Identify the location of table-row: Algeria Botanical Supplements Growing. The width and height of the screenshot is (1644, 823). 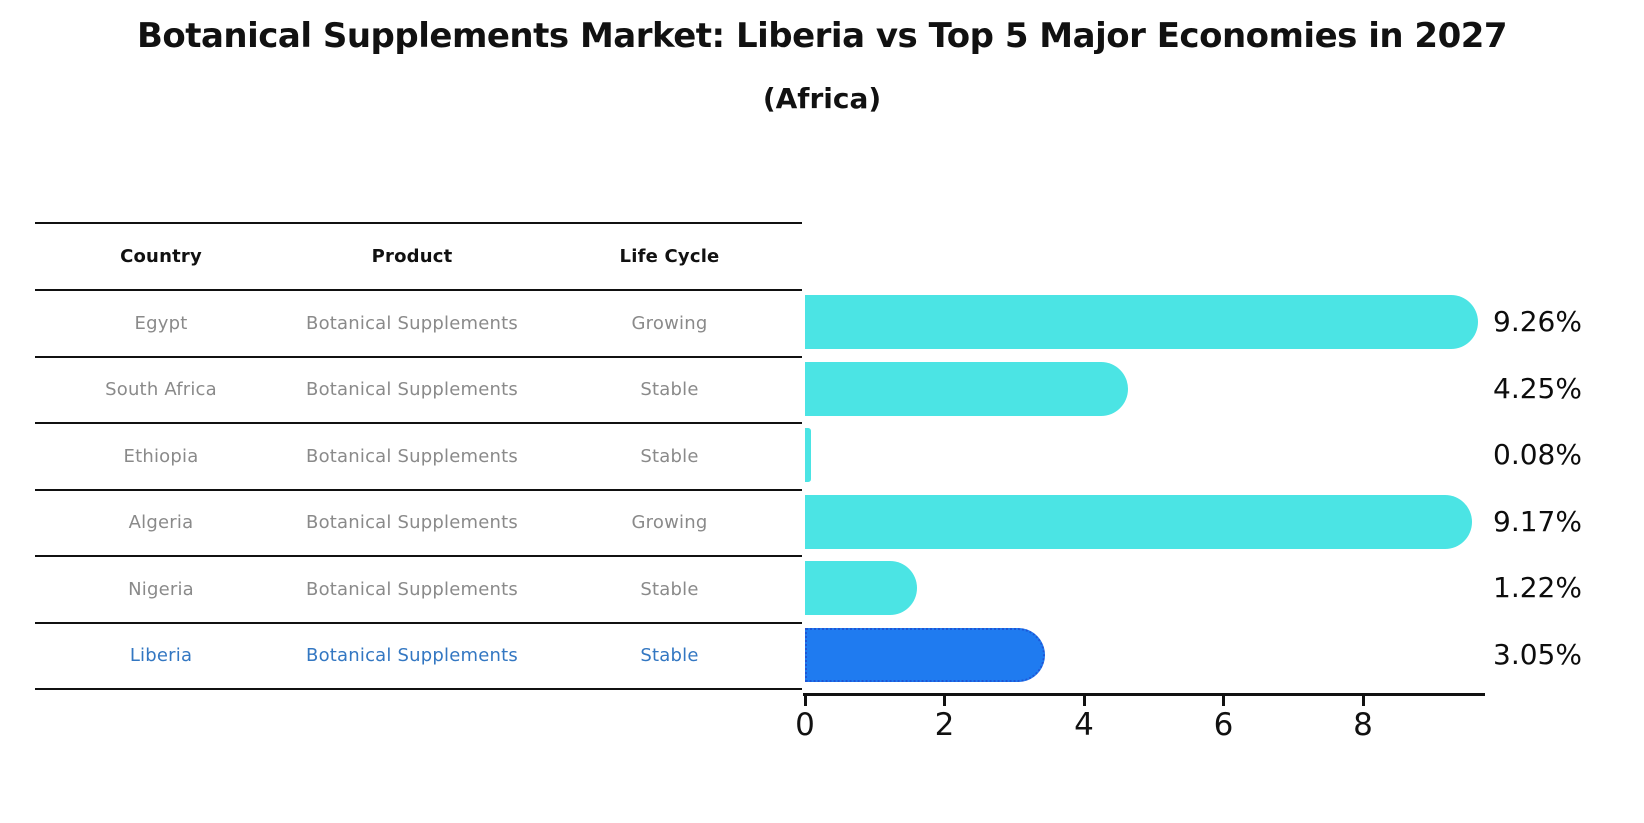
(418, 524).